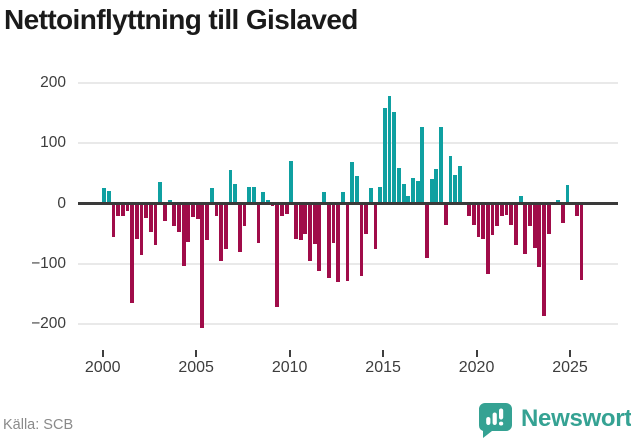 This screenshot has height=439, width=631. What do you see at coordinates (289, 367) in the screenshot?
I see `x-axis-label: 2010` at bounding box center [289, 367].